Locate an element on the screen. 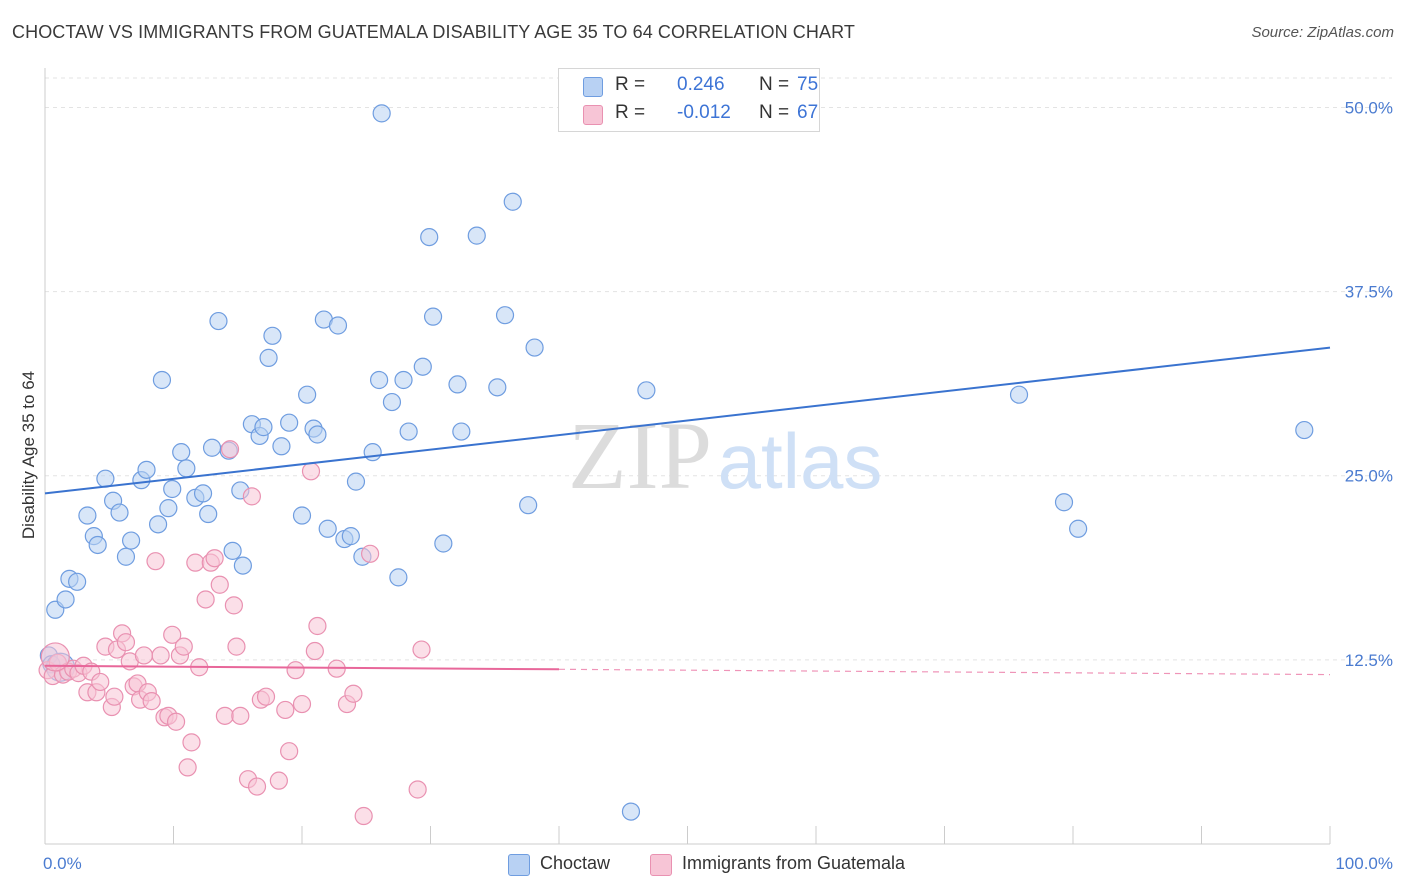  y-tick-label: 37.5% is located at coordinates (1369, 292).